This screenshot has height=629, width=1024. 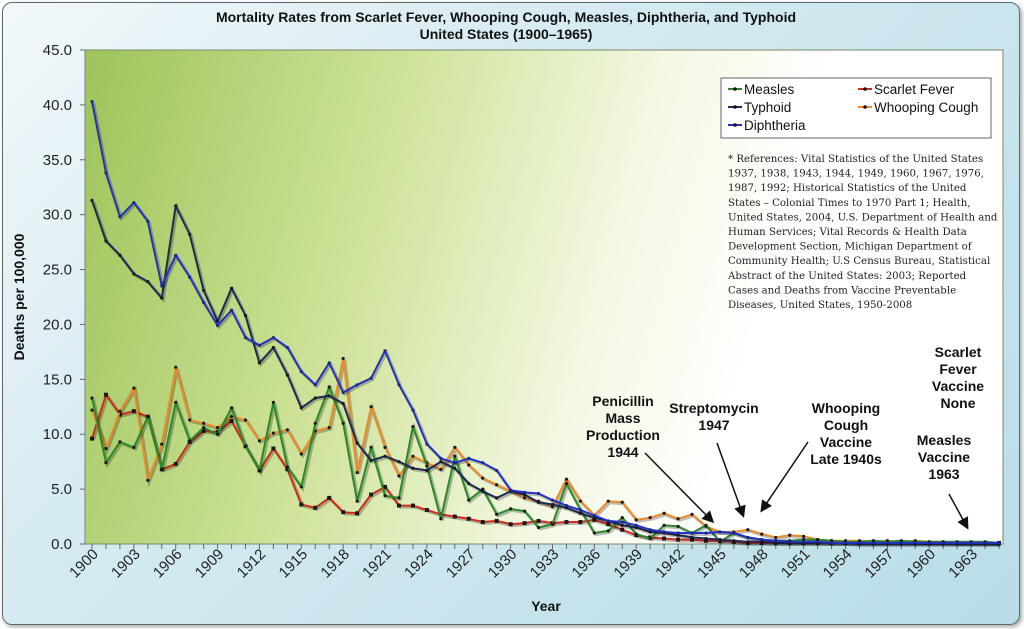 What do you see at coordinates (168, 564) in the screenshot?
I see `x-tick-label: 1906` at bounding box center [168, 564].